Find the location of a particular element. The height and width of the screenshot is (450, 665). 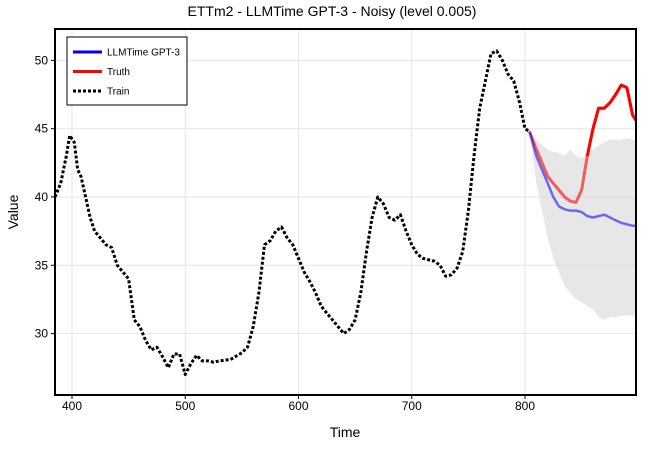

x-tick-label: 400 is located at coordinates (72, 406).